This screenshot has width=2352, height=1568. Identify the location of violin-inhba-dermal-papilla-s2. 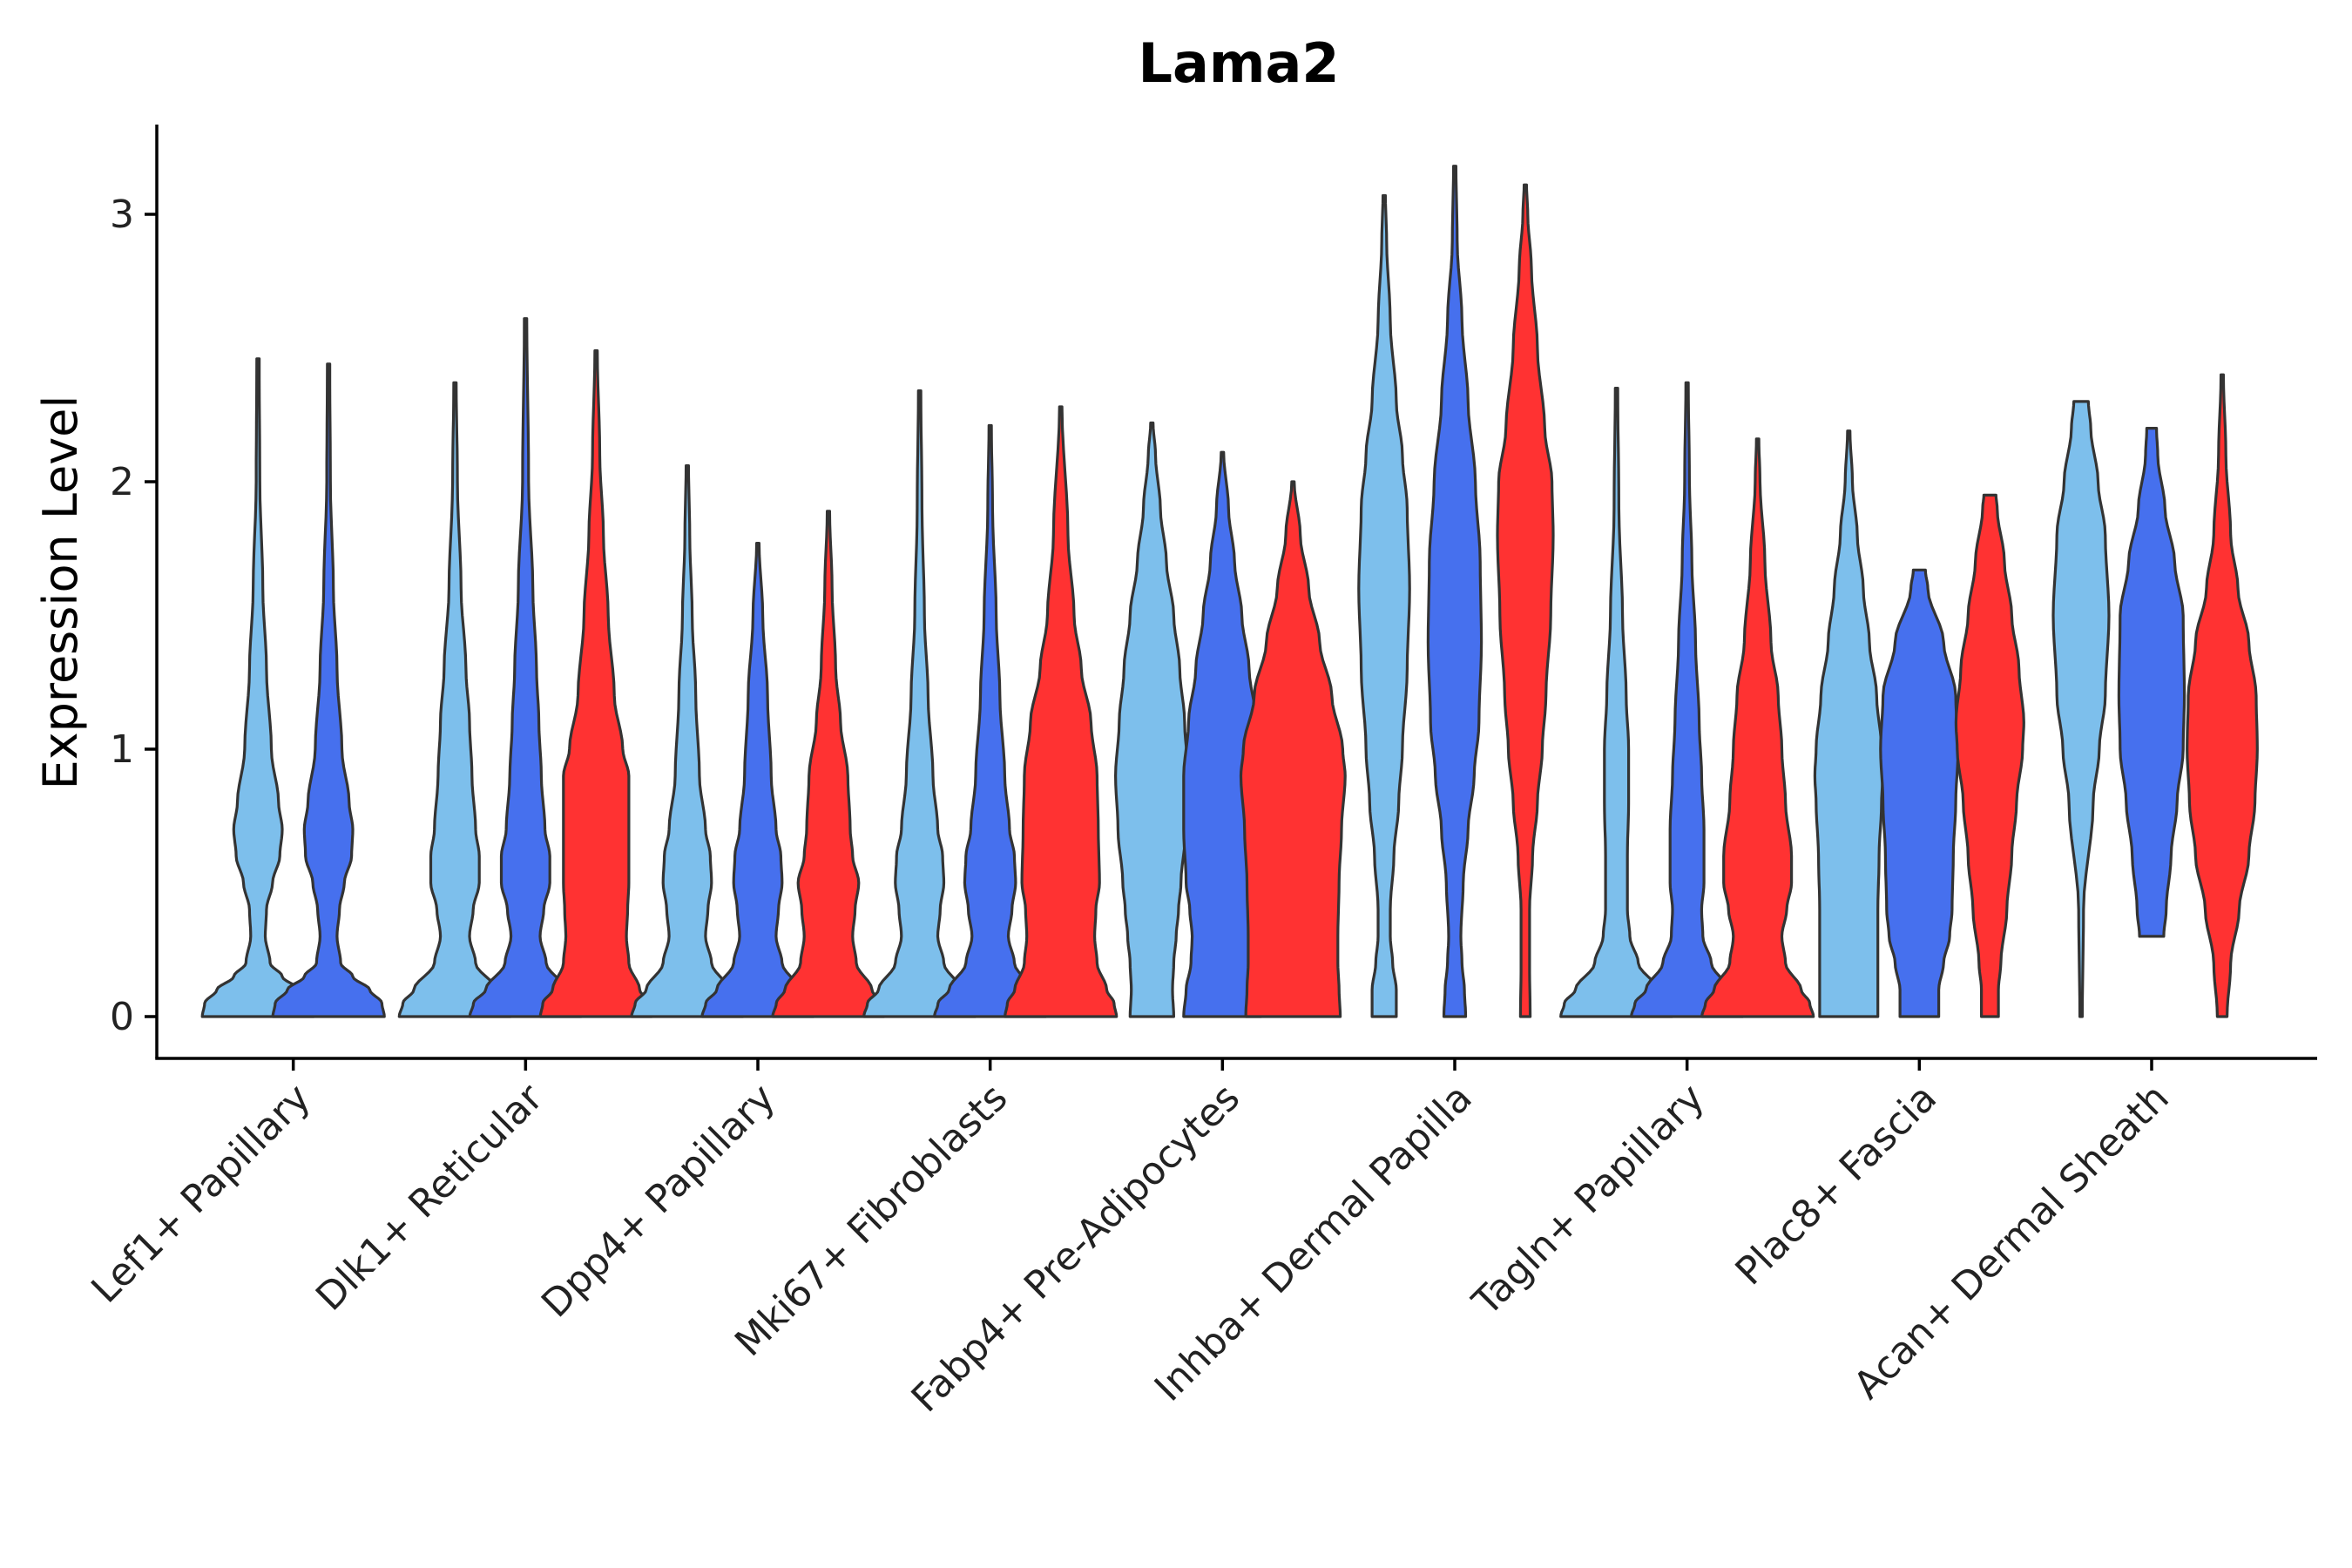
(1526, 600).